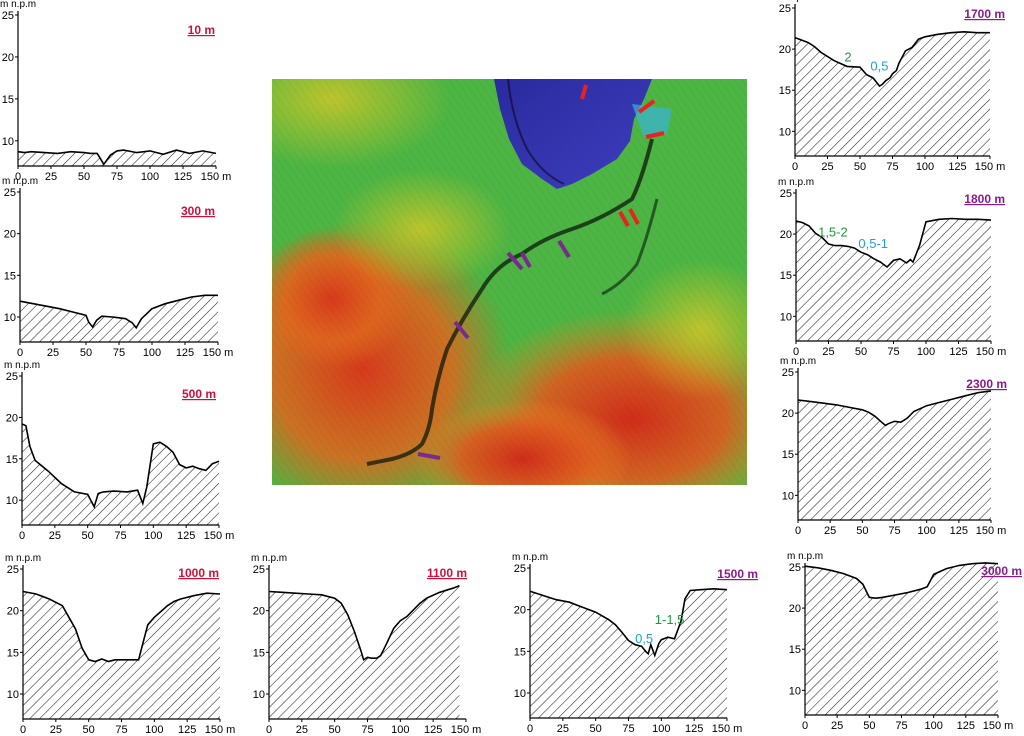  Describe the element at coordinates (873, 243) in the screenshot. I see `depth-annotation: 0,5-1` at that location.